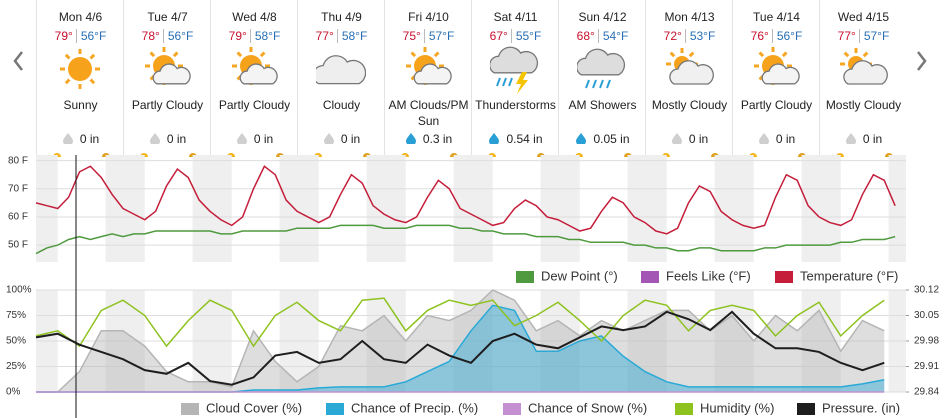 This screenshot has height=418, width=944. What do you see at coordinates (689, 36) in the screenshot?
I see `temps: 72° 53°F` at bounding box center [689, 36].